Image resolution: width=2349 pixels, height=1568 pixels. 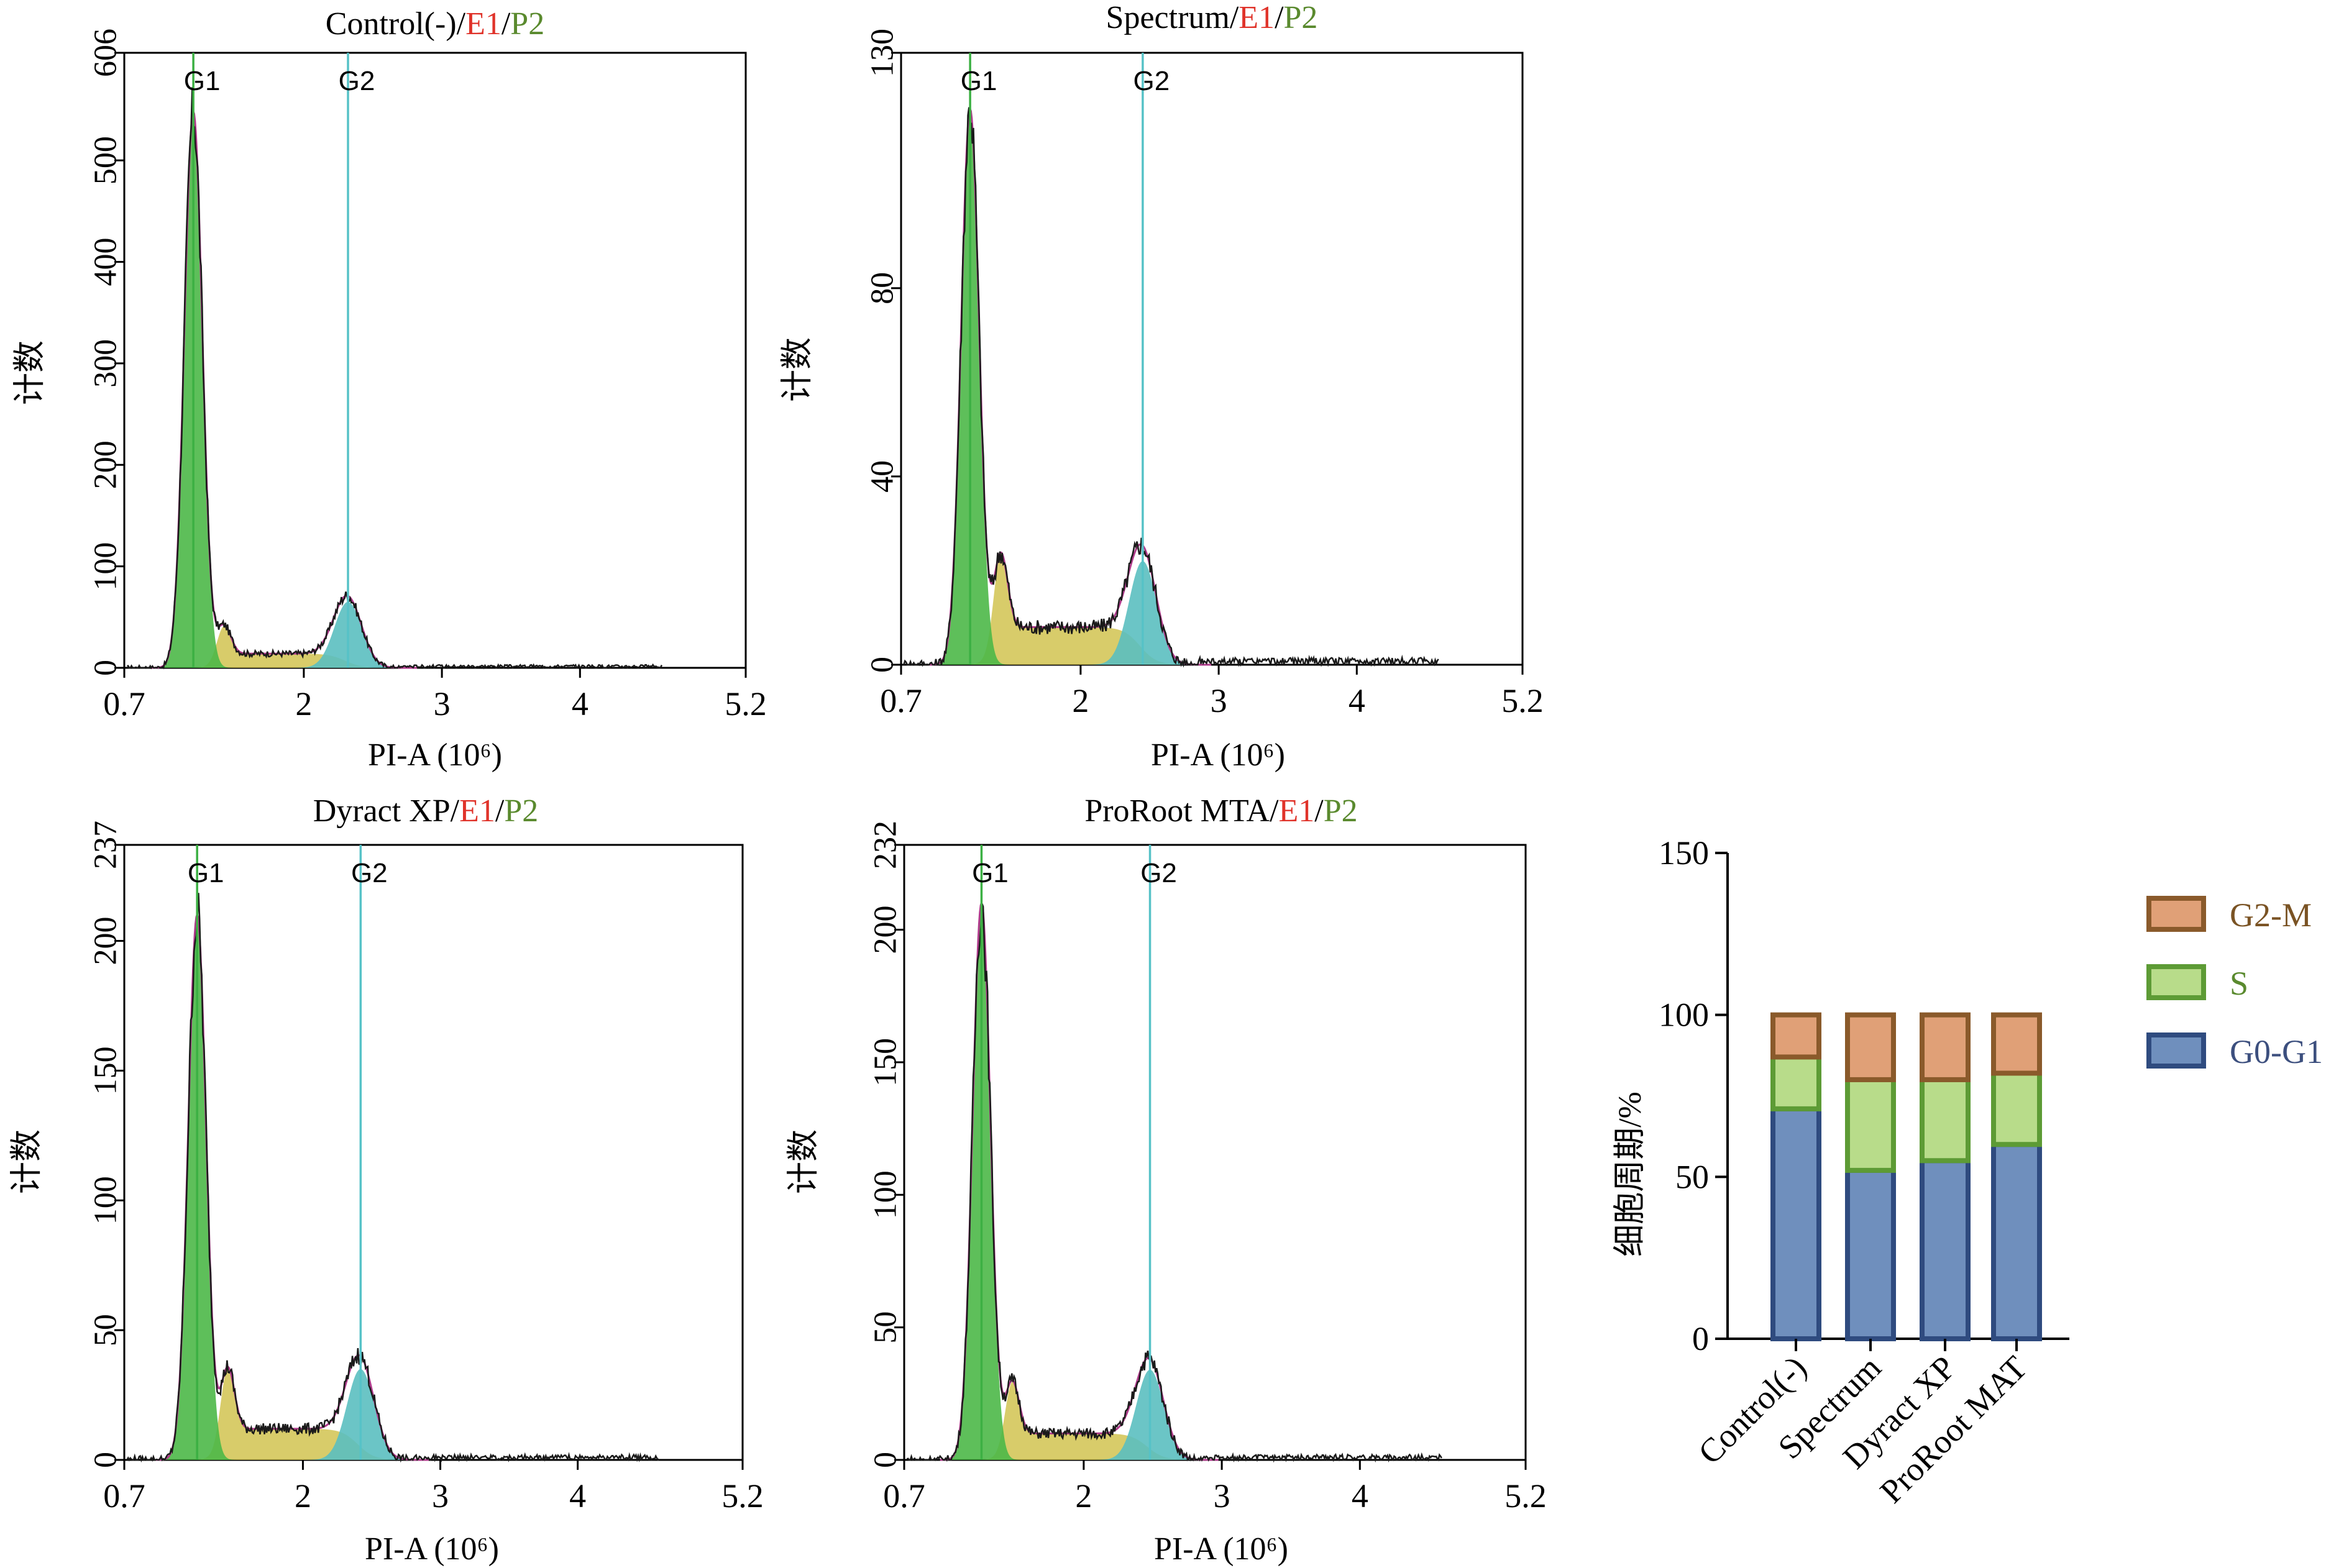 I want to click on y-tick-label: 80, so click(x=882, y=288).